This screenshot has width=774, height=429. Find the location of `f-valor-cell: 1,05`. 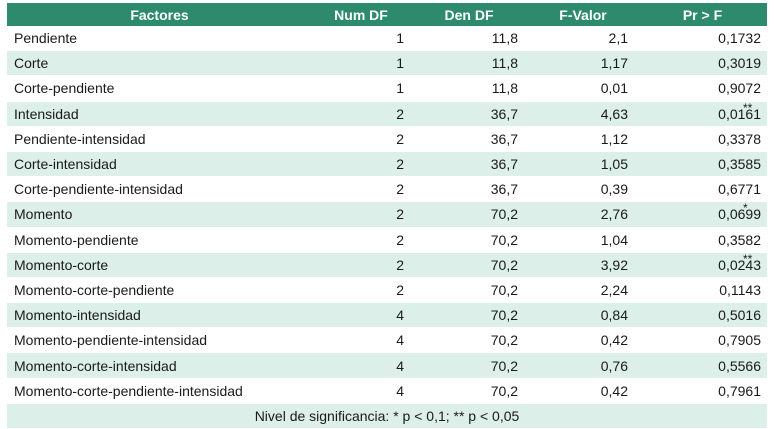

f-valor-cell: 1,05 is located at coordinates (583, 164).